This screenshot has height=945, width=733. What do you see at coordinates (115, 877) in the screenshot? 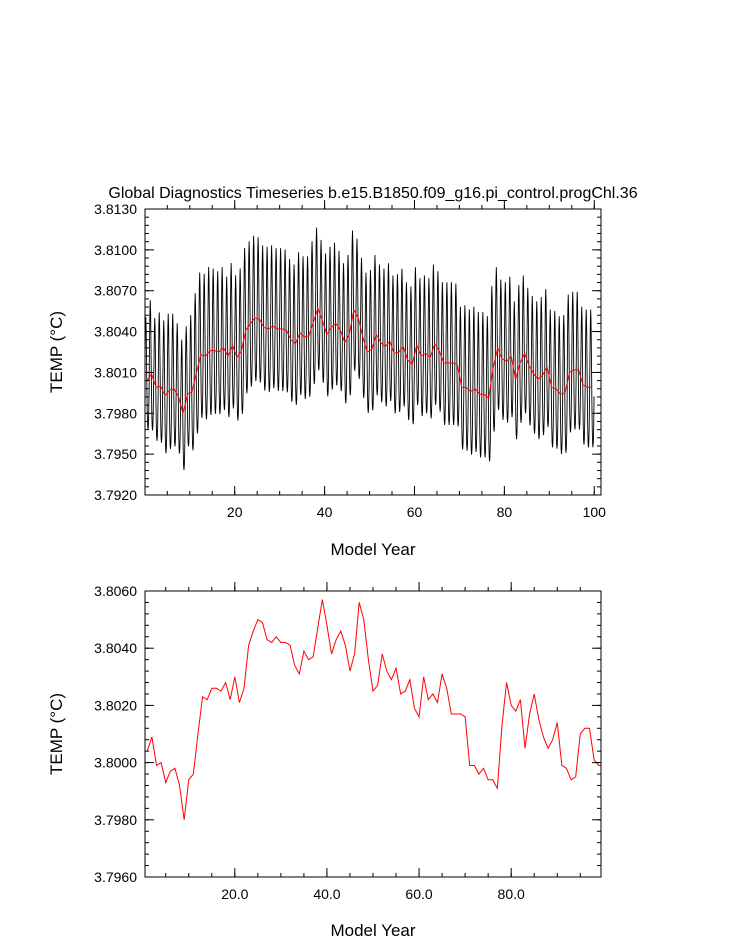
I see `bottom-y-tick-label: 3.7960` at bounding box center [115, 877].